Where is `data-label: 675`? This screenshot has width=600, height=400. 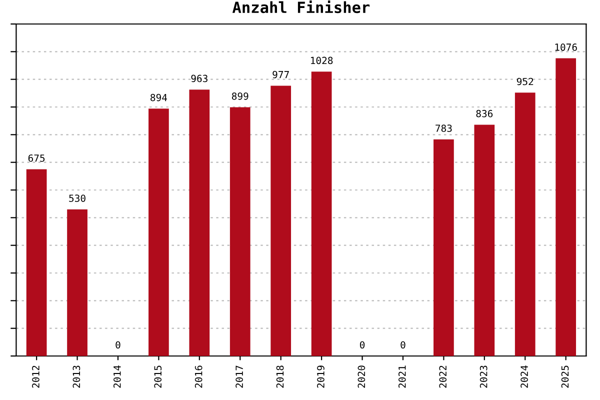
data-label: 675 is located at coordinates (36, 158).